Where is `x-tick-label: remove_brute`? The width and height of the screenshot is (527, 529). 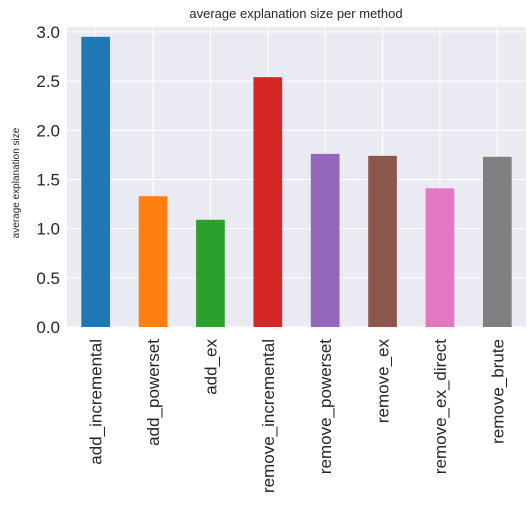 x-tick-label: remove_brute is located at coordinates (497, 391).